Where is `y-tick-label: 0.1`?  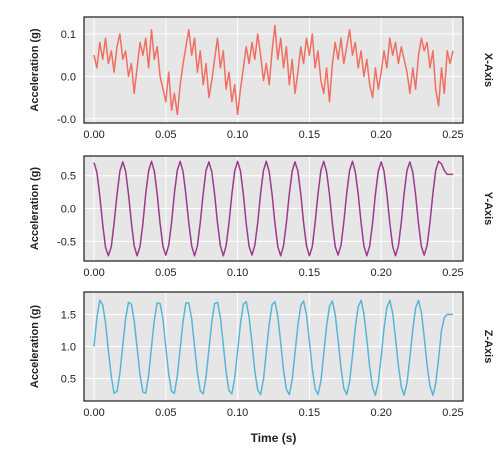 y-tick-label: 0.1 is located at coordinates (68, 35).